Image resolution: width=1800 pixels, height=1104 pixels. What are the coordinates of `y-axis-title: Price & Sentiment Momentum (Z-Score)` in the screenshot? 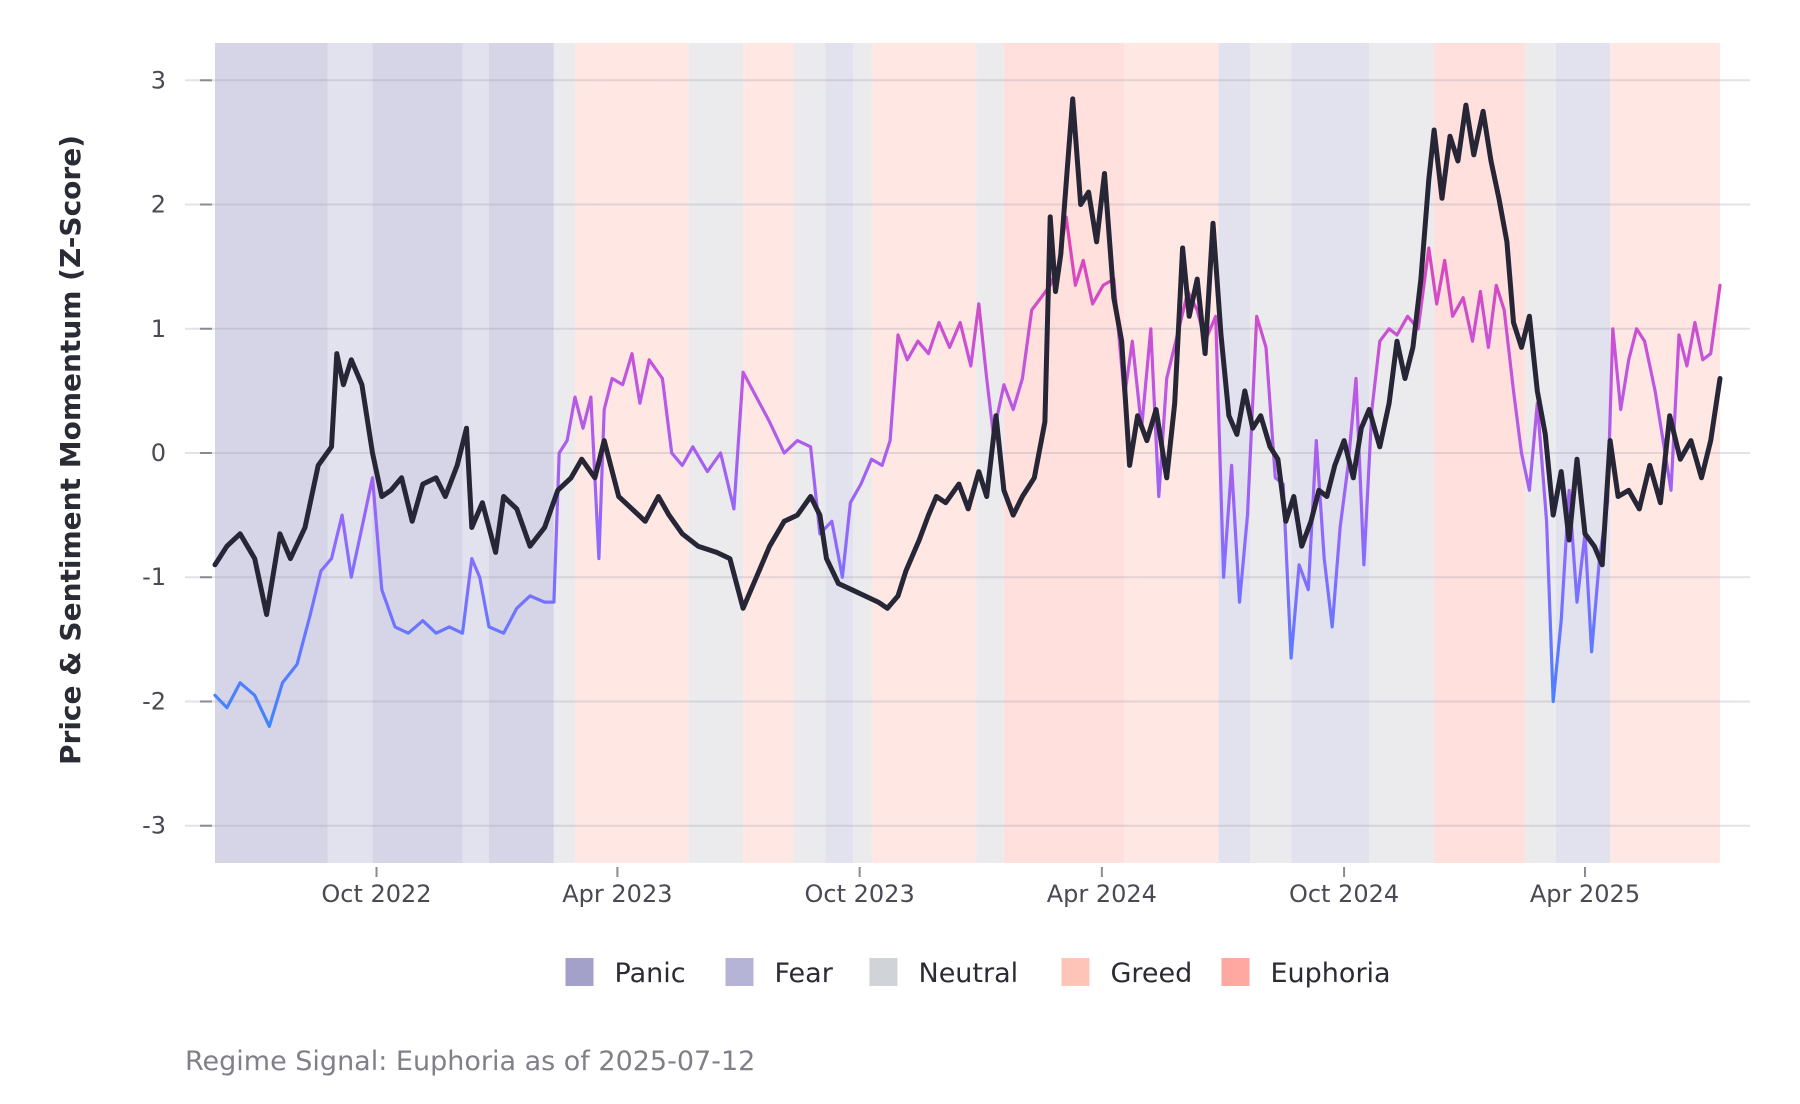 It's located at (70, 450).